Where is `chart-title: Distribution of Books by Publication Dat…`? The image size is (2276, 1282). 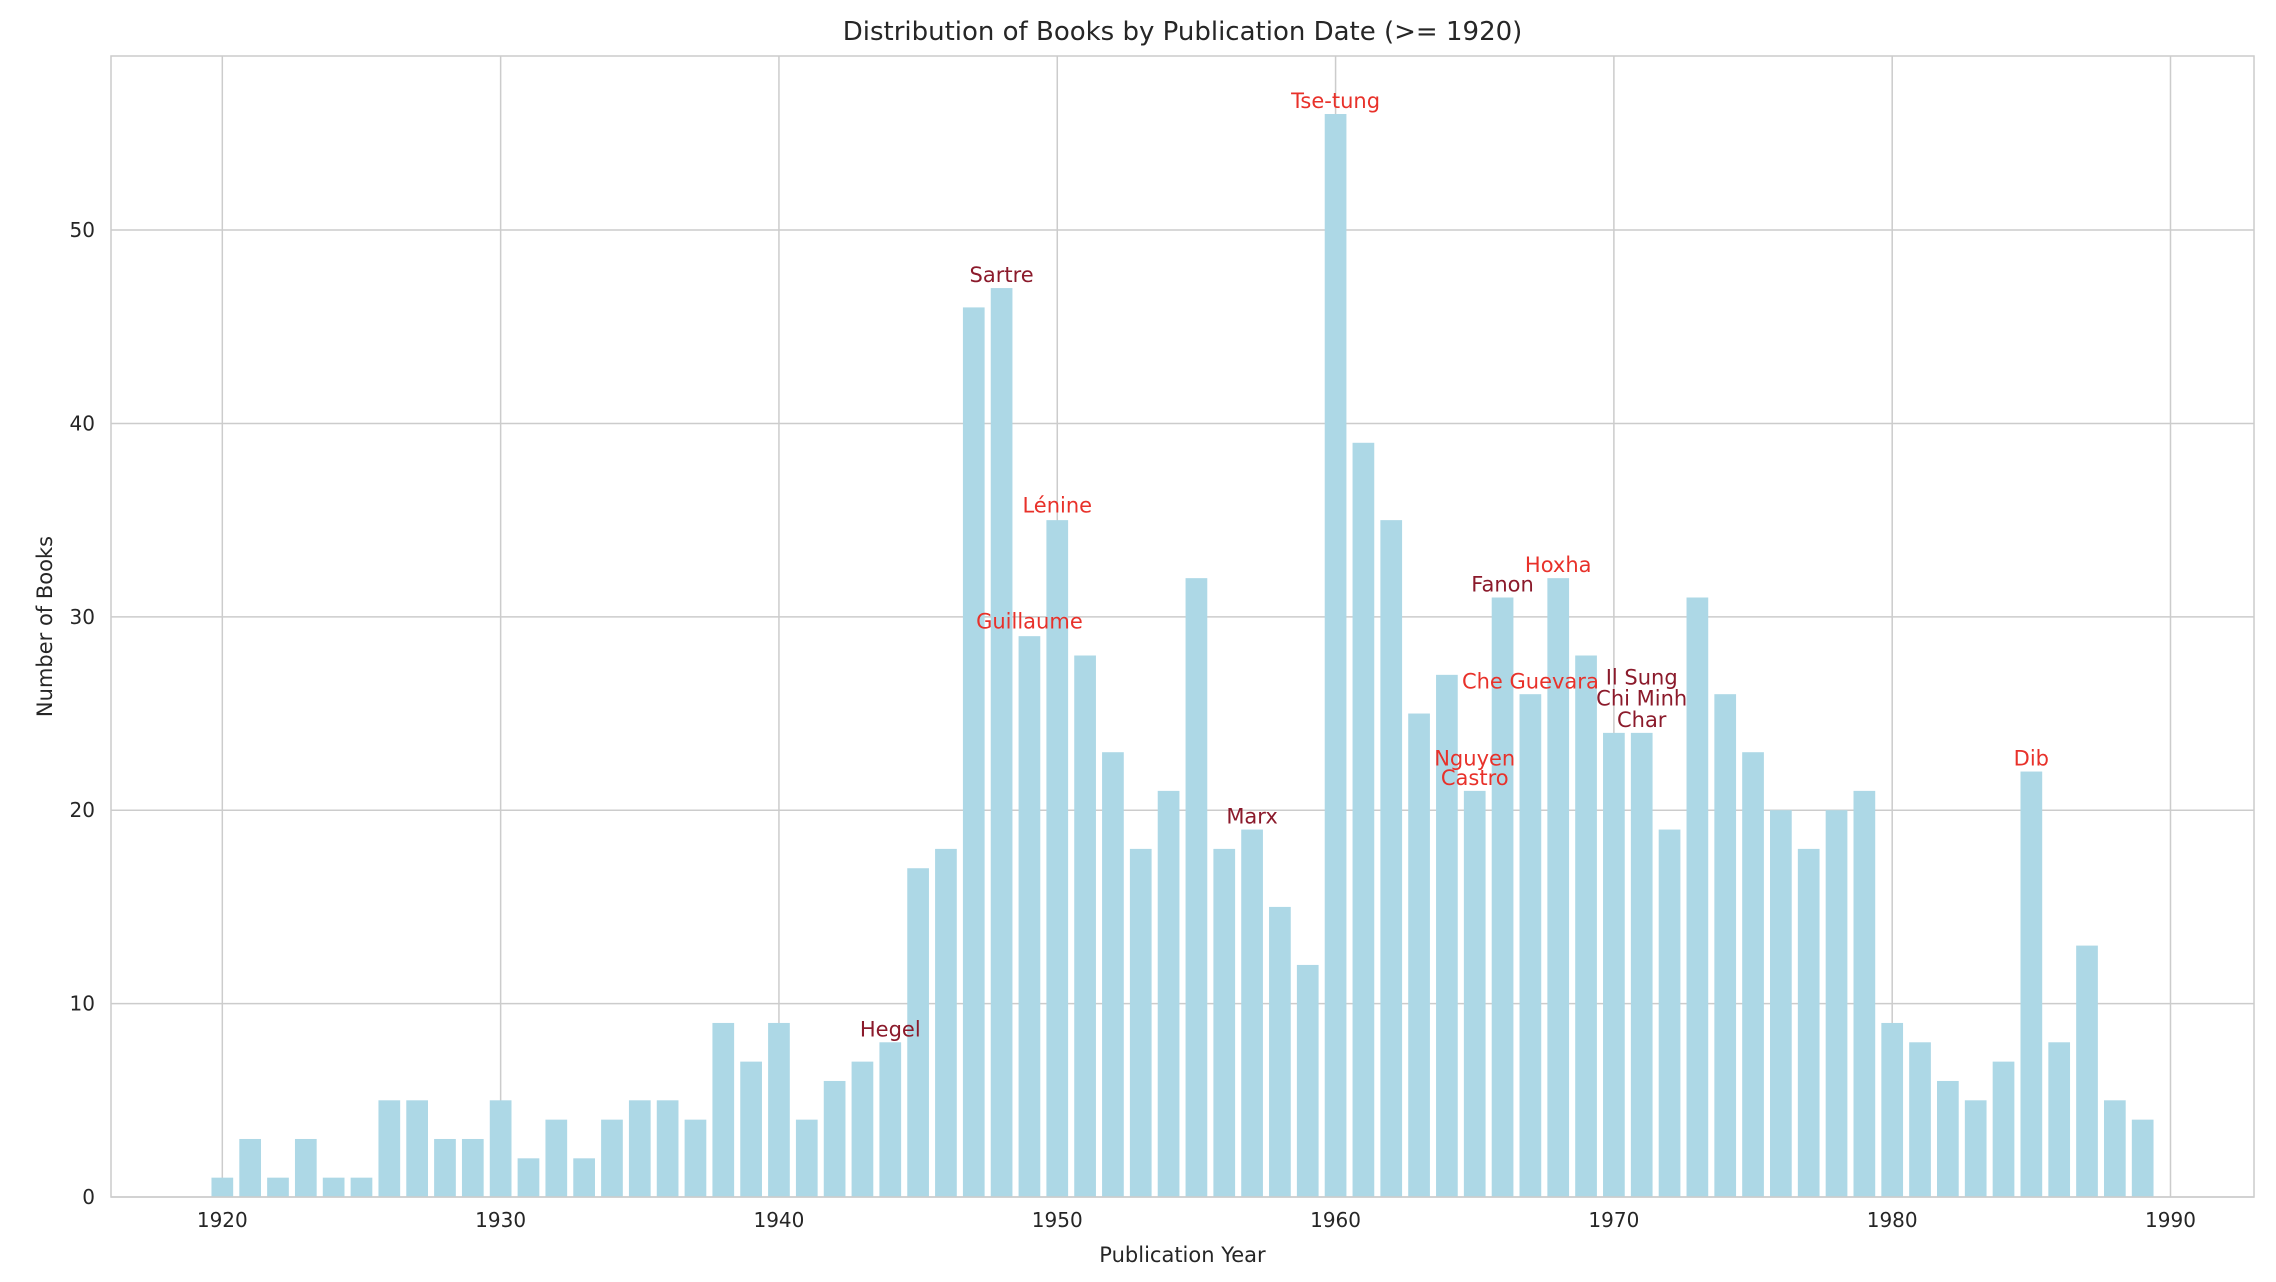
chart-title: Distribution of Books by Publication Dat… is located at coordinates (1183, 32).